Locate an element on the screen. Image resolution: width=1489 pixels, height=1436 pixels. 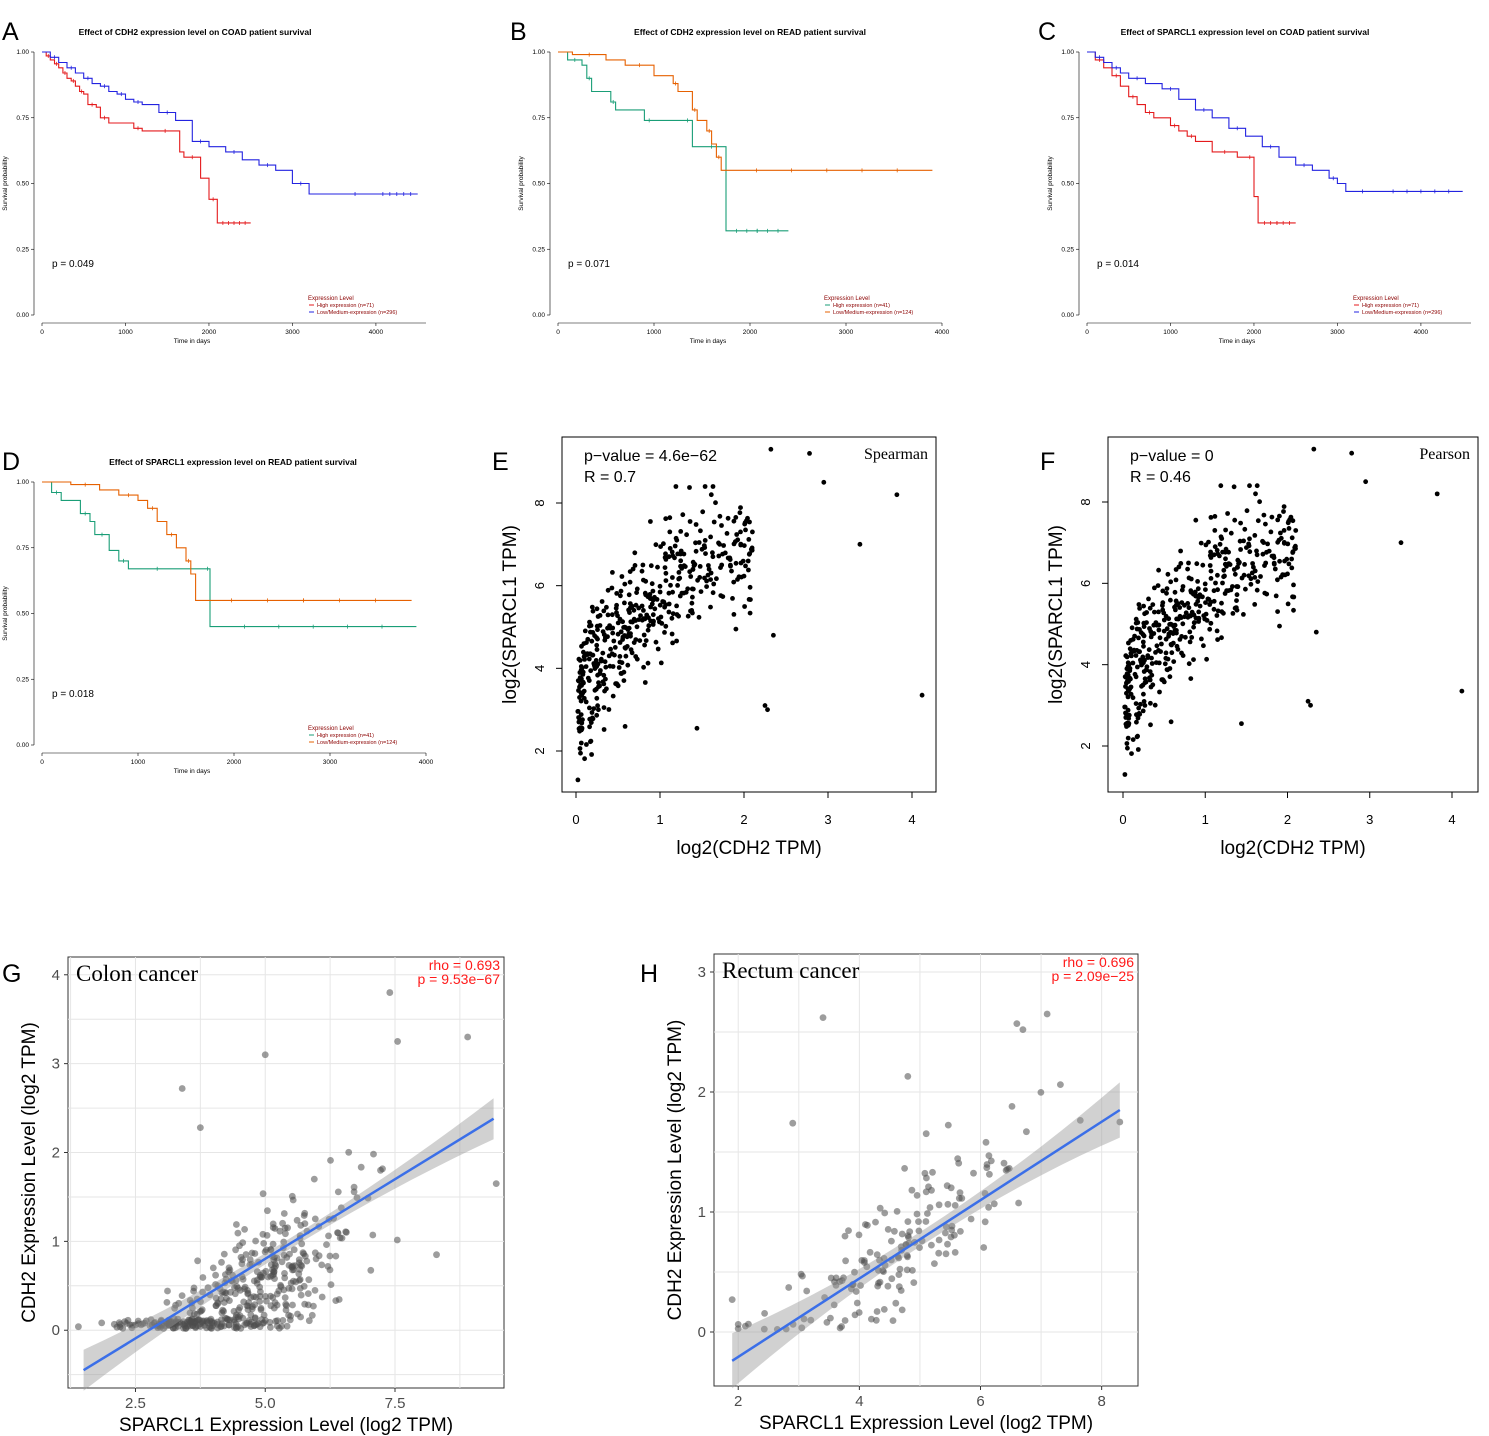
legend-entry: High expression (n=41) is located at coordinates (861, 306).